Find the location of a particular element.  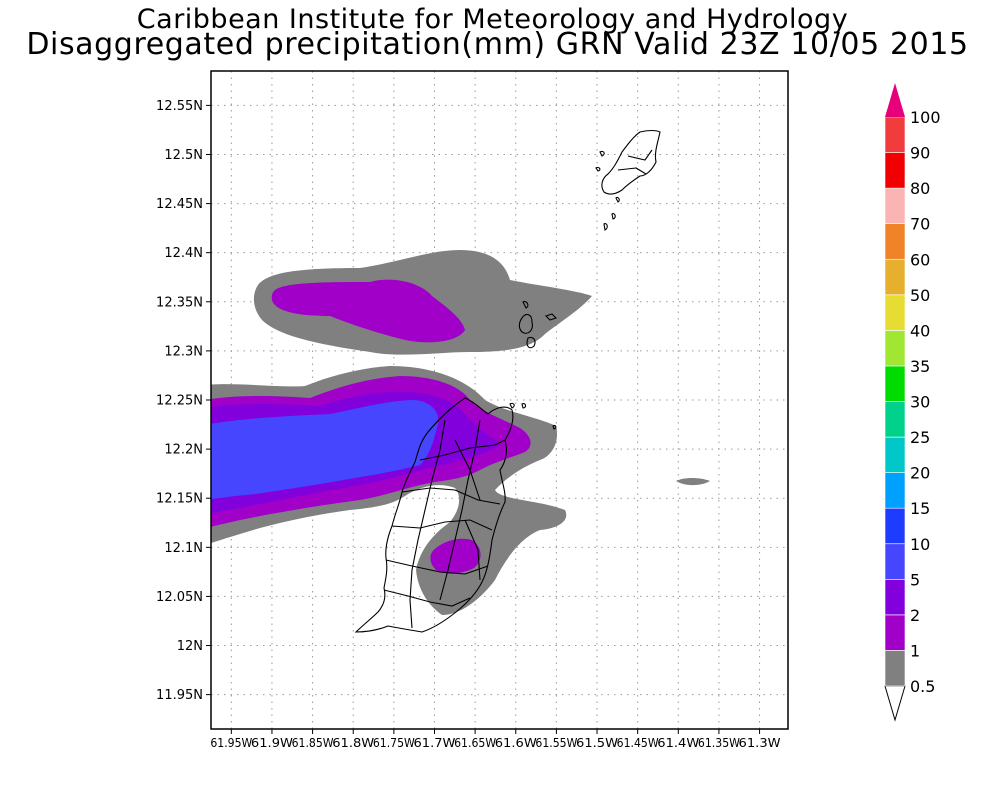

lon-tick-label: 61.65W is located at coordinates (475, 743).